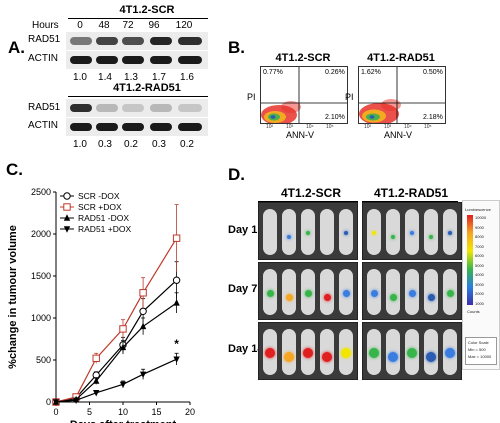  Describe the element at coordinates (103, 218) in the screenshot. I see `legend-label: RAD51 -DOX` at that location.